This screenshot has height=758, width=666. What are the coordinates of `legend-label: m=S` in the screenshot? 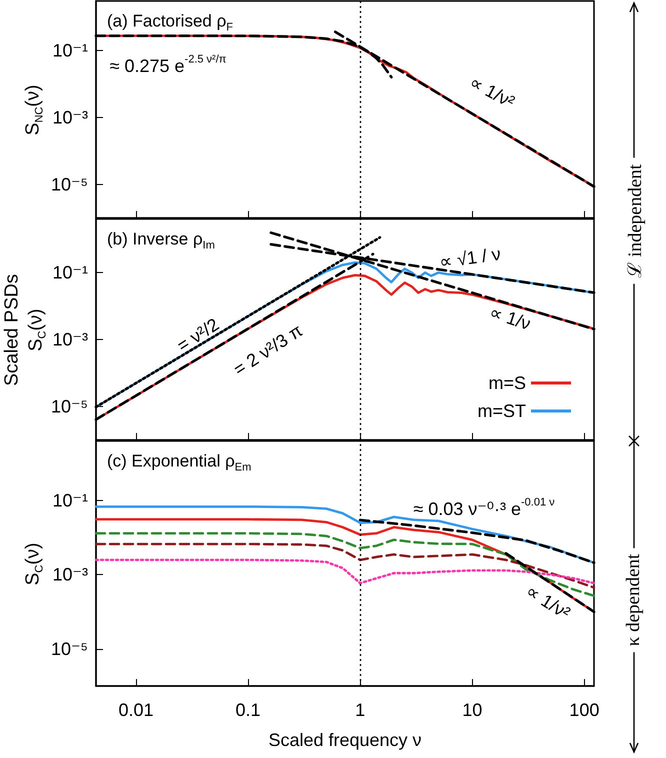 It's located at (507, 383).